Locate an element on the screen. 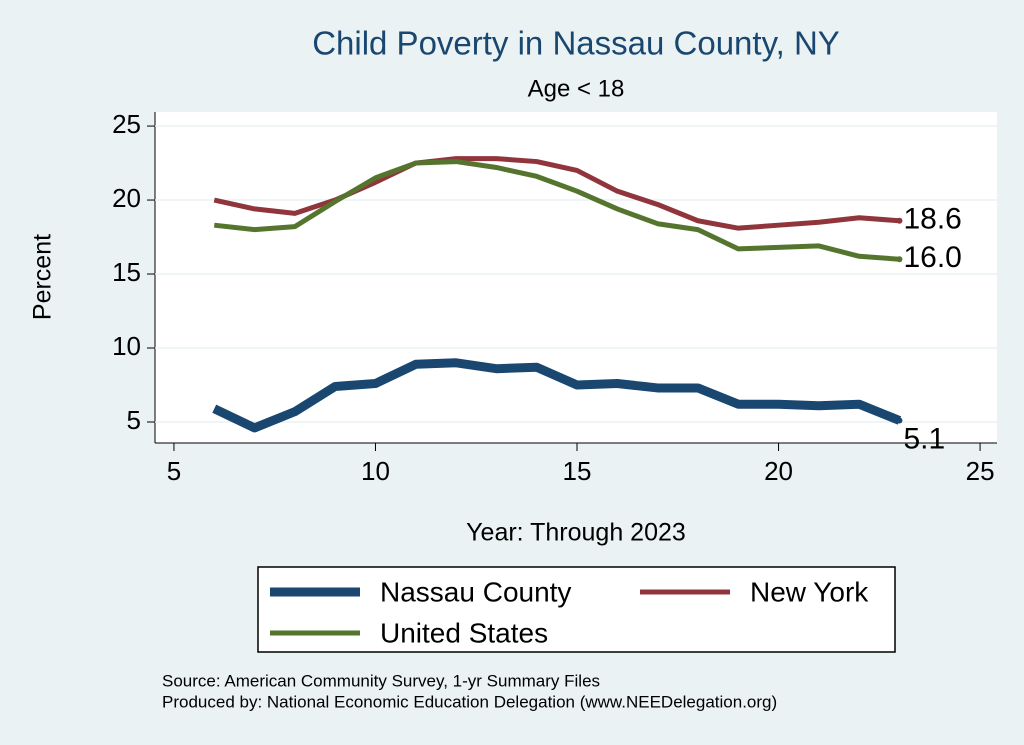  legend-label: Nassau County is located at coordinates (475, 591).